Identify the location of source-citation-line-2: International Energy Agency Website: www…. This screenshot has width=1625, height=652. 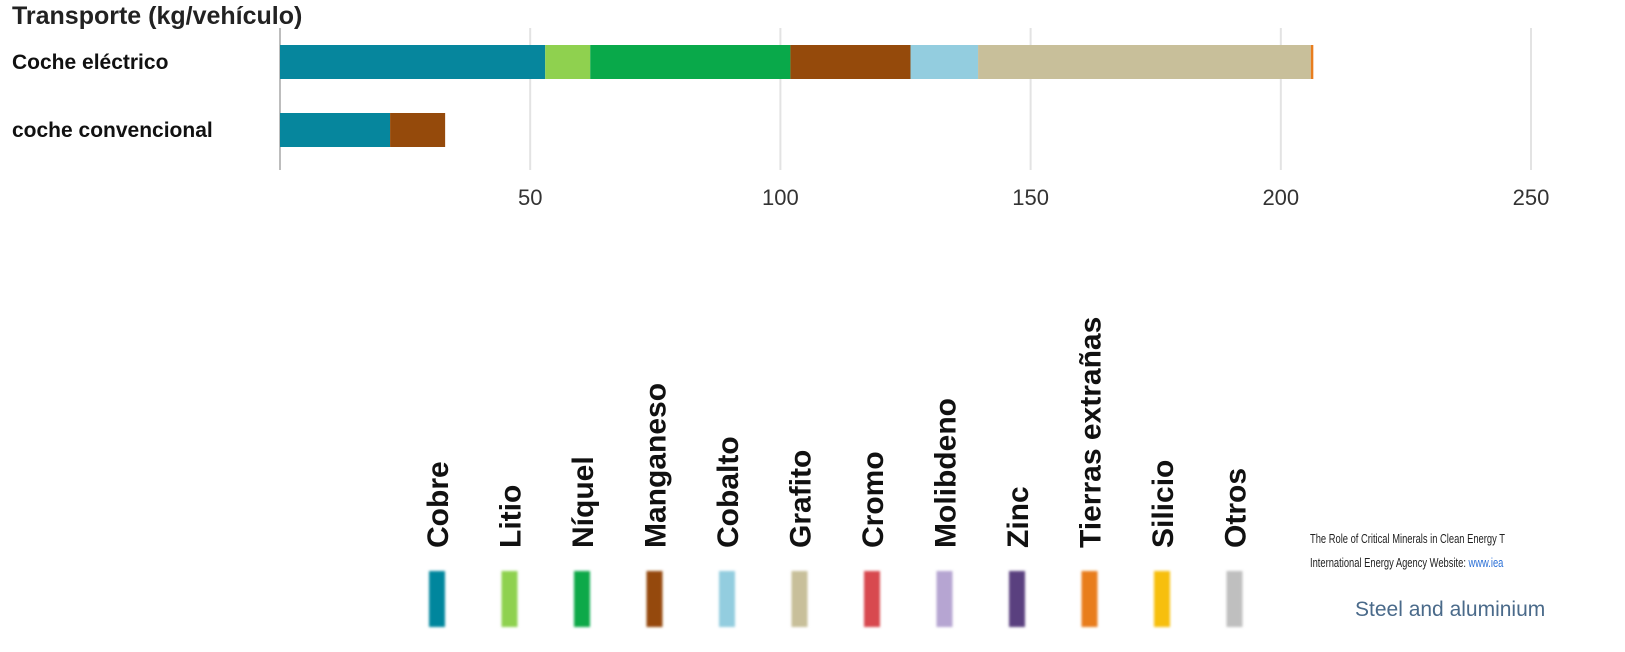
(1406, 562).